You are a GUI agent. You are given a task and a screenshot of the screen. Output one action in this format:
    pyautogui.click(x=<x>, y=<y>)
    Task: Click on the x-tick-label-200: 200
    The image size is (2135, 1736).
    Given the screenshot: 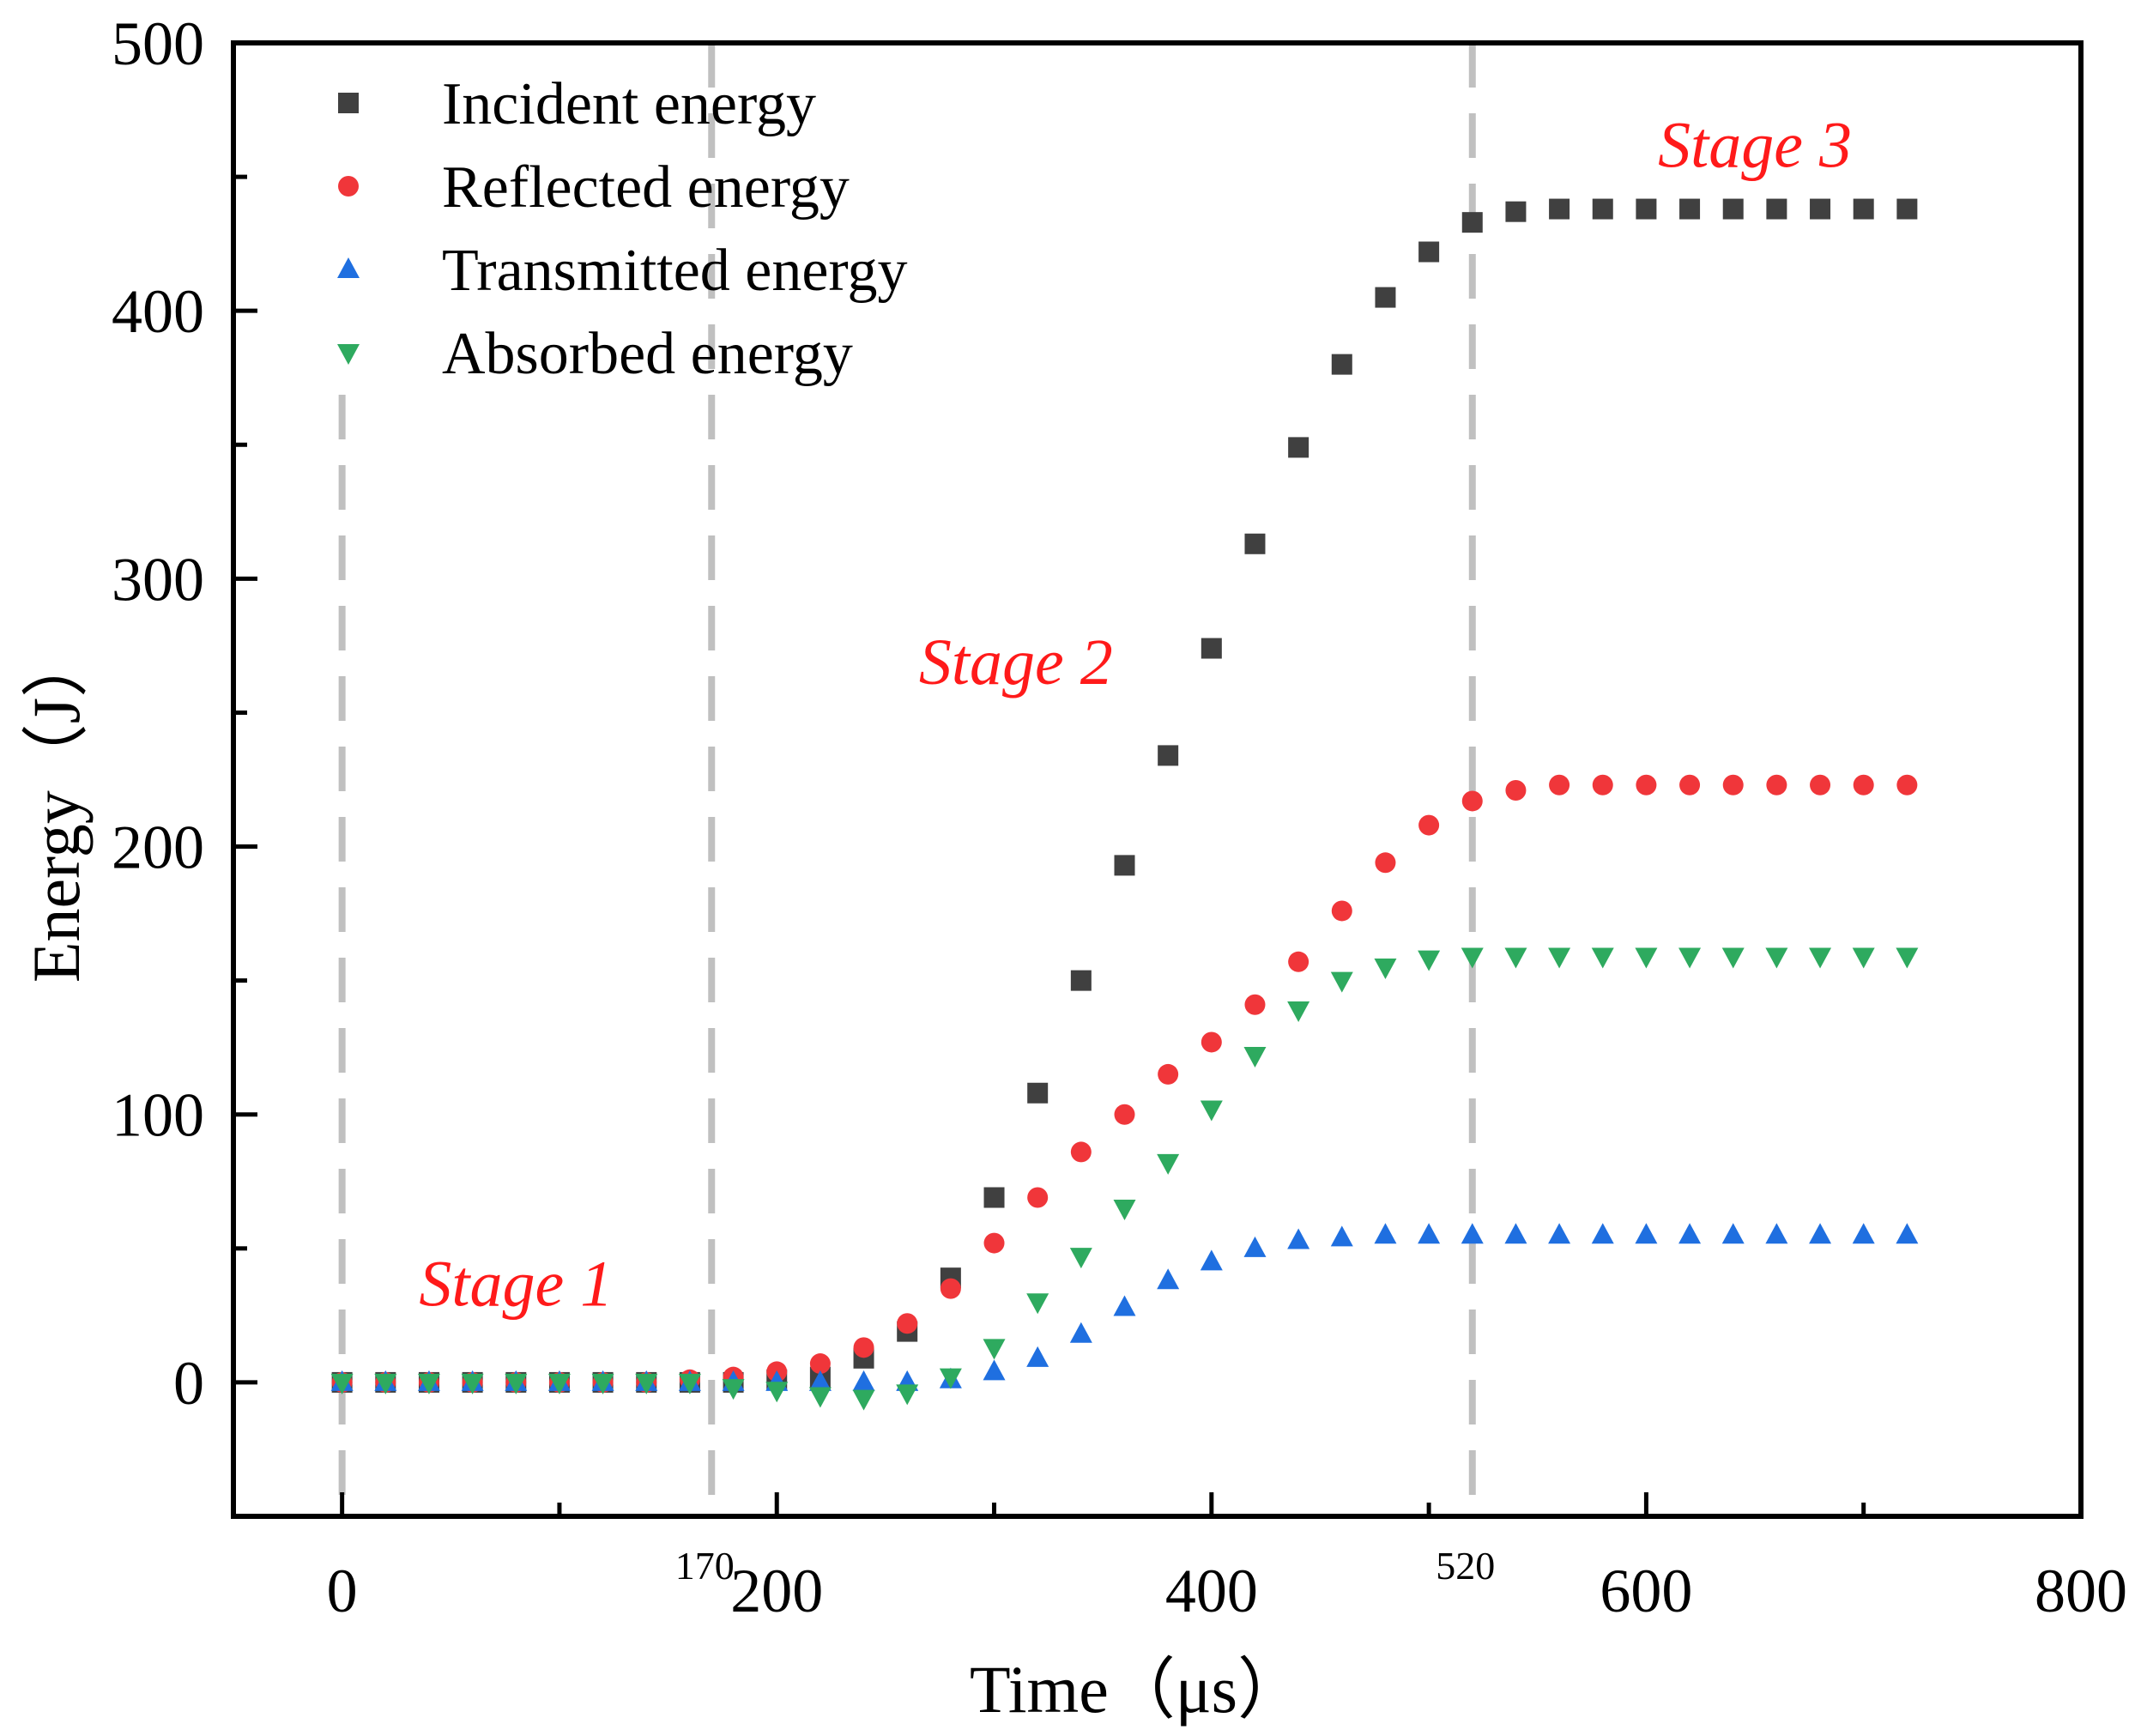 What is the action you would take?
    pyautogui.click(x=776, y=1591)
    